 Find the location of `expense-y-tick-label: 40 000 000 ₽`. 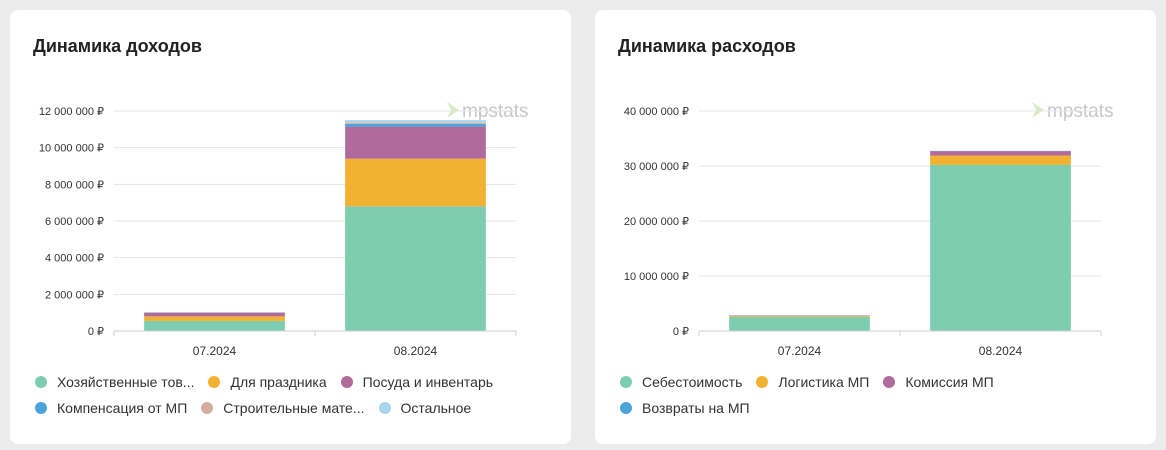

expense-y-tick-label: 40 000 000 ₽ is located at coordinates (656, 112).